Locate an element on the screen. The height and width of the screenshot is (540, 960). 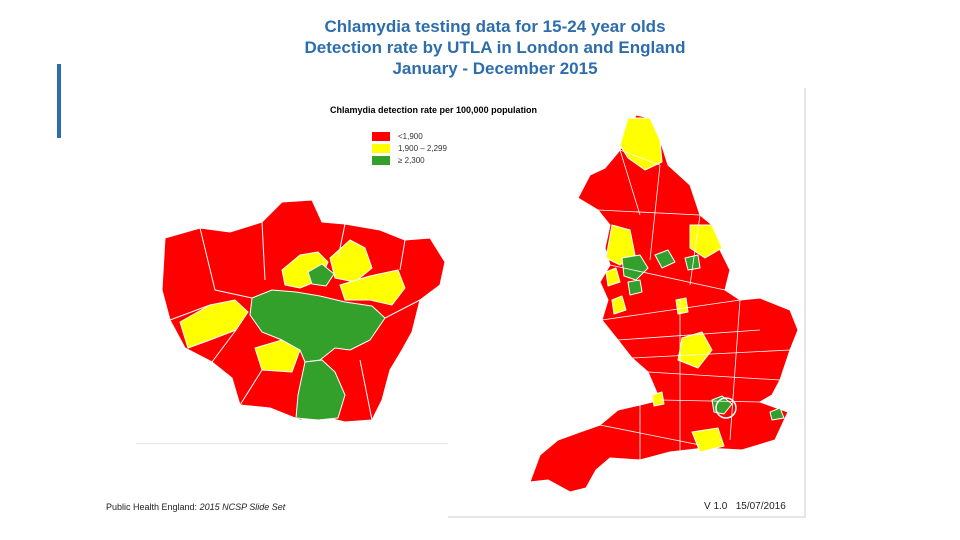
legend: <1,900 1,900 – 2,299 ≥ 2,300 is located at coordinates (409, 148).